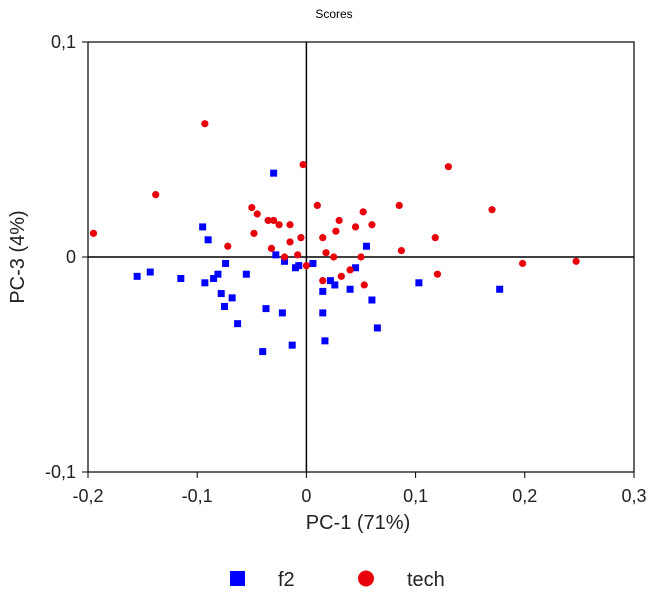 This screenshot has height=593, width=654. I want to click on x-tick-label: 0,1, so click(415, 496).